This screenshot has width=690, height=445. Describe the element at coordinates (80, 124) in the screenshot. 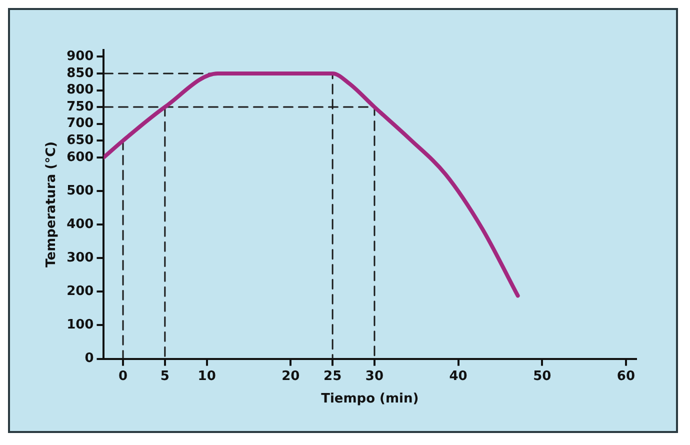

I see `y-tick-label: 700` at that location.